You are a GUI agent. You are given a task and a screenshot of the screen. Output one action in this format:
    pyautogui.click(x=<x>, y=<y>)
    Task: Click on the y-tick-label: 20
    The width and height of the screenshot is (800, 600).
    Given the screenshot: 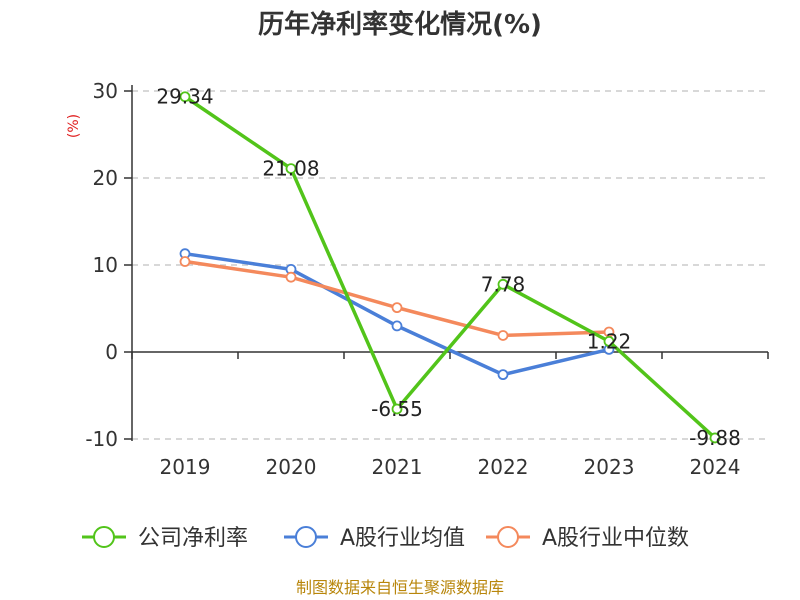 What is the action you would take?
    pyautogui.click(x=105, y=178)
    